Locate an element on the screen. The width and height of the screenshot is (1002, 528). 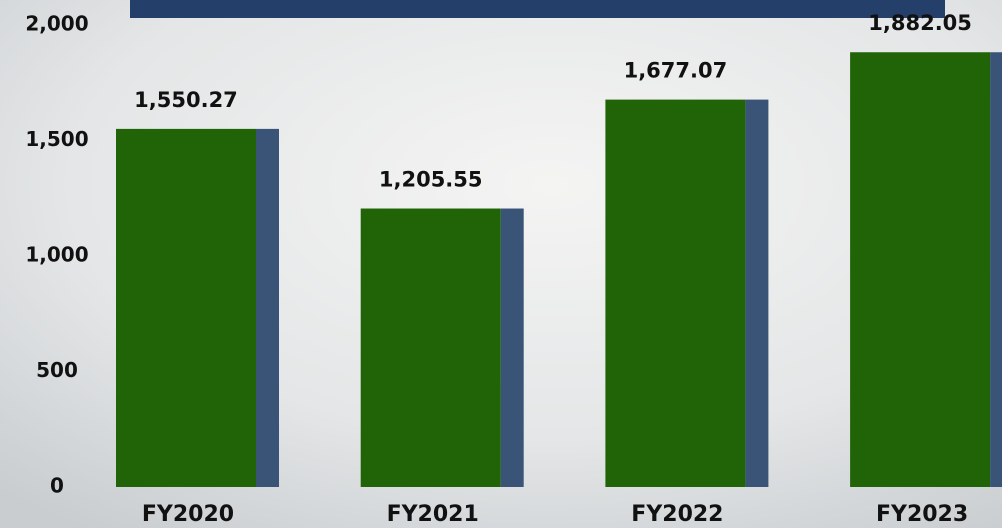
y-tick-label: 0 is located at coordinates (57, 486).